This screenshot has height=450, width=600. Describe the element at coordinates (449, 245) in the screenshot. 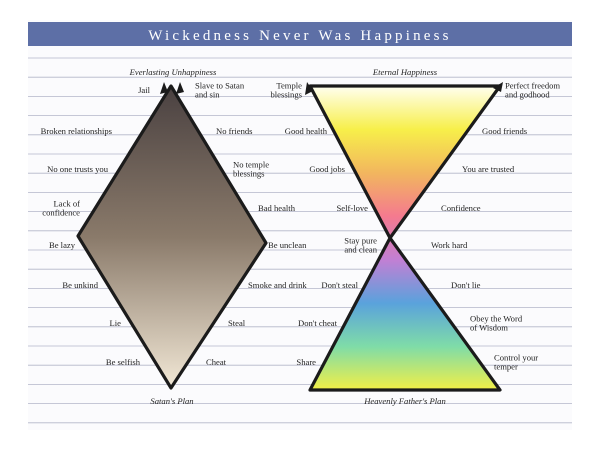

I see `diagram-label: Work hard` at that location.